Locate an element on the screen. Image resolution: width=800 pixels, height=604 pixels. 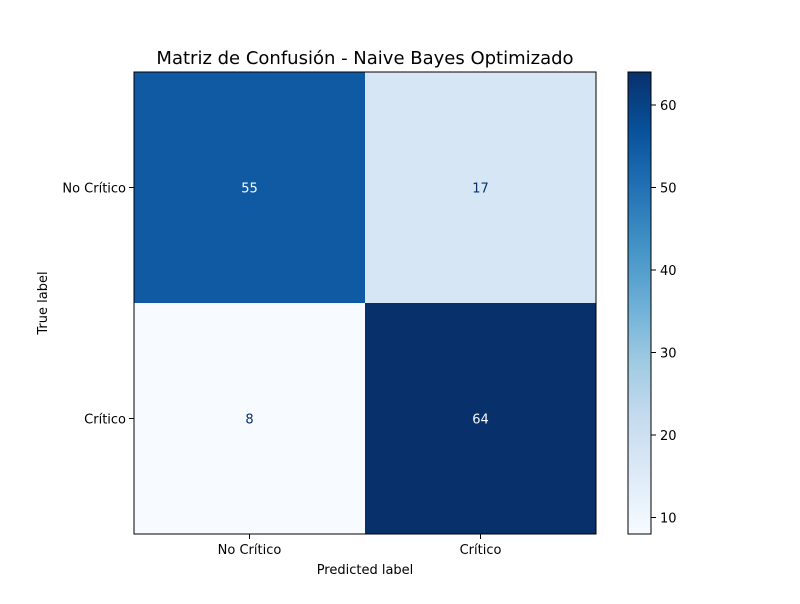
colorbar-tick-label: 40 is located at coordinates (668, 271).